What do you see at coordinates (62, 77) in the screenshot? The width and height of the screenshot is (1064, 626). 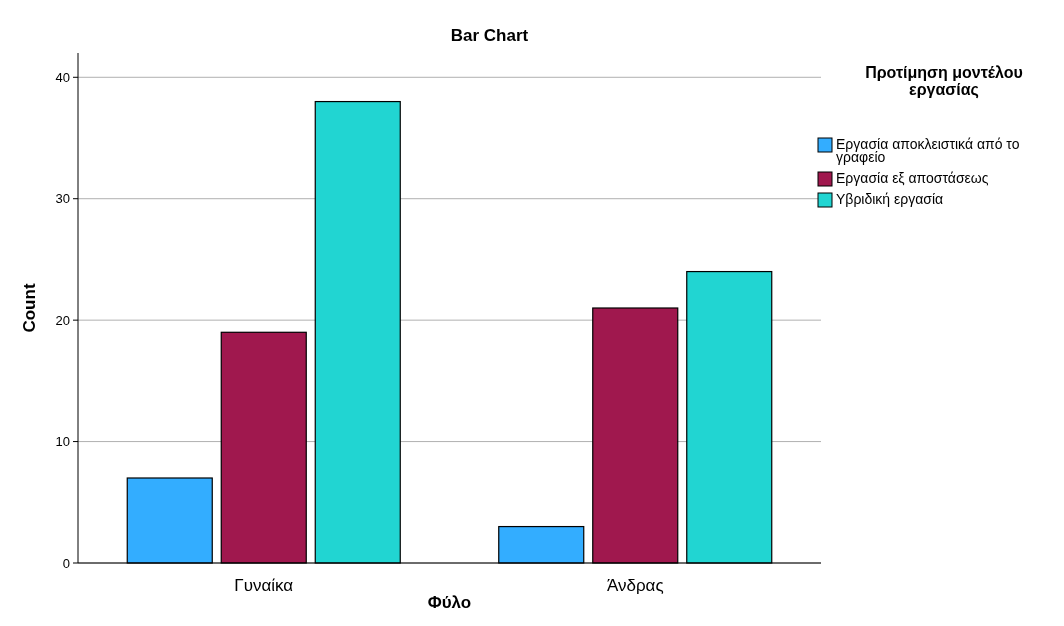 I see `y-tick-label: 40` at bounding box center [62, 77].